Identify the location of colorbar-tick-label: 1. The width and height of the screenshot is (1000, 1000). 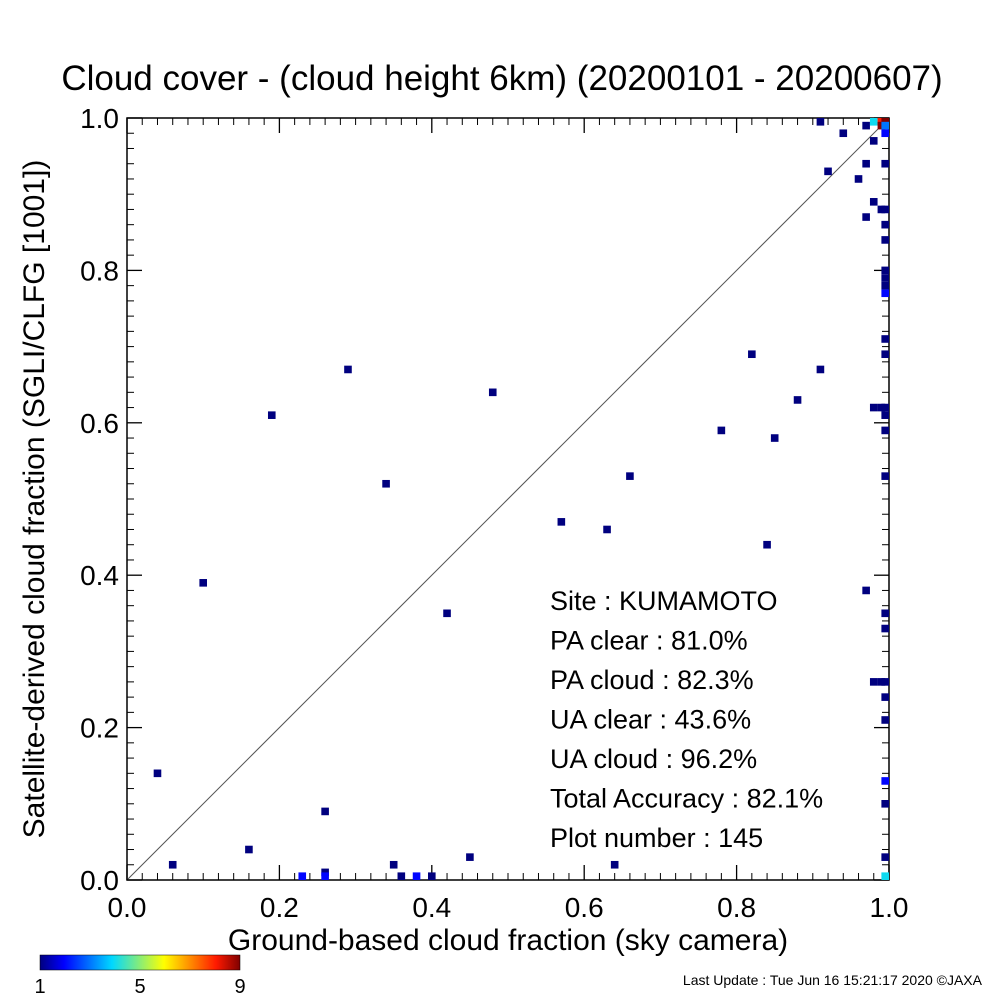
(39, 987).